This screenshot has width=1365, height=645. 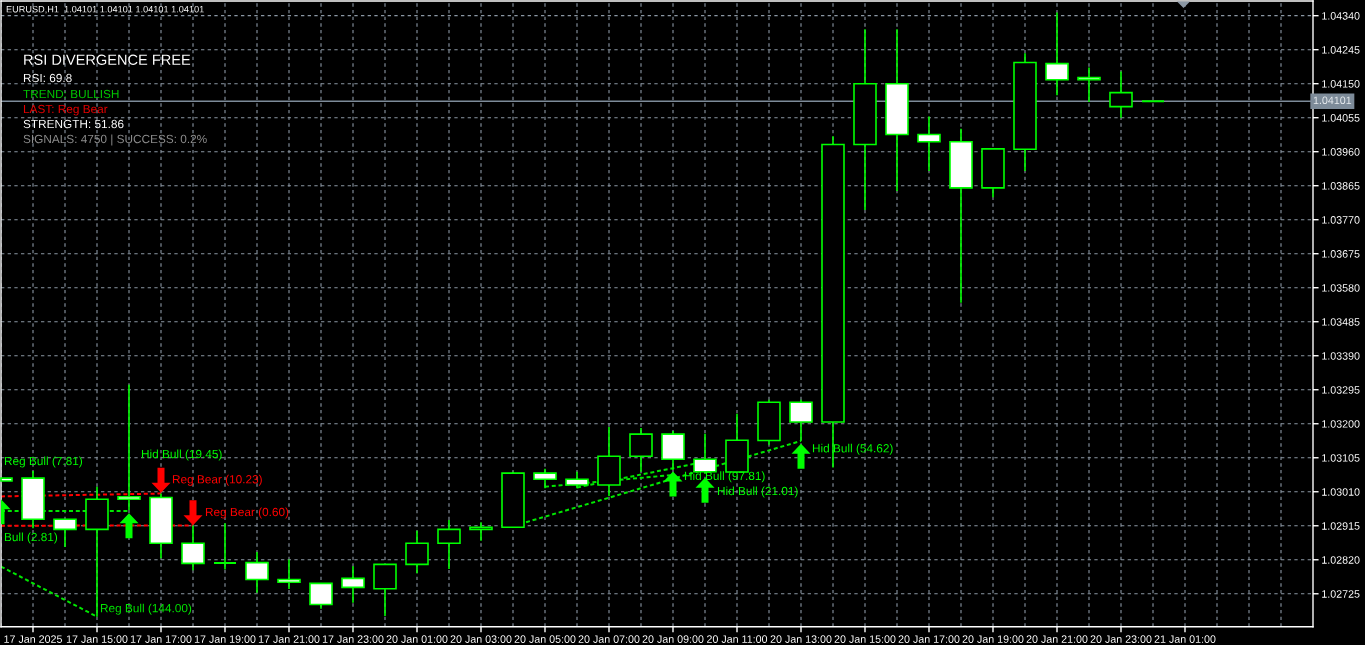 I want to click on text: RSI DIVERGENCE FREE, so click(x=107, y=59).